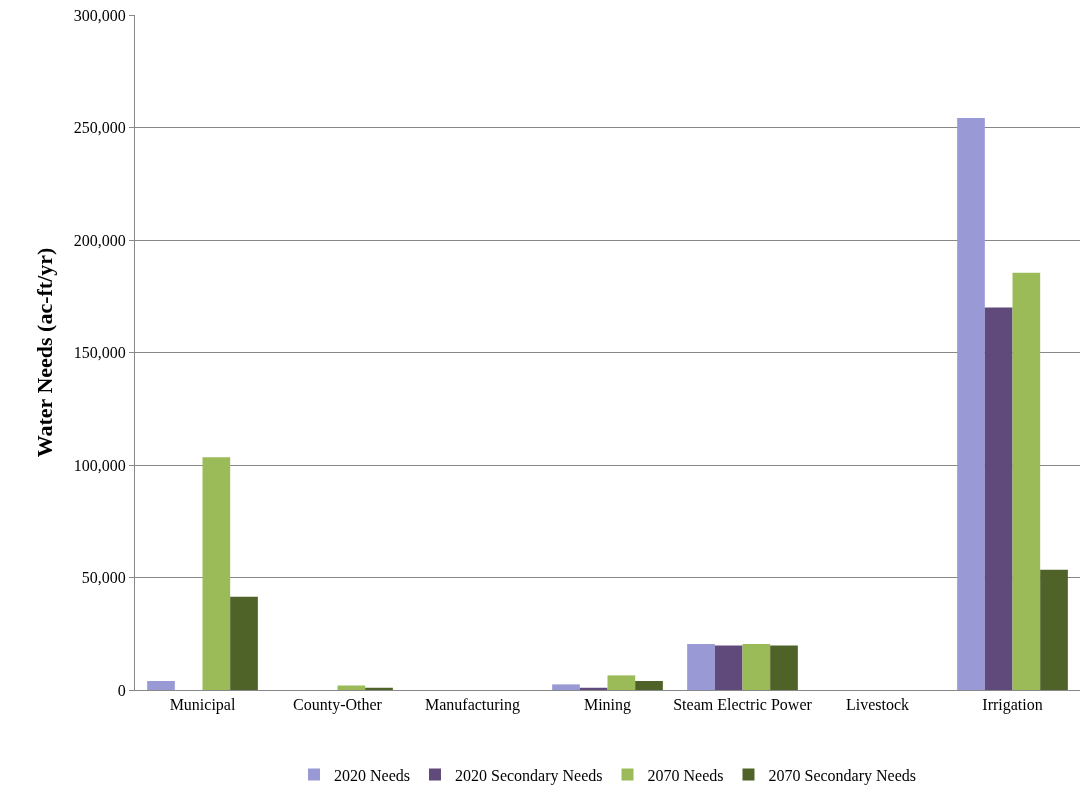  I want to click on legend-label: 2070 Secondary Needs, so click(842, 775).